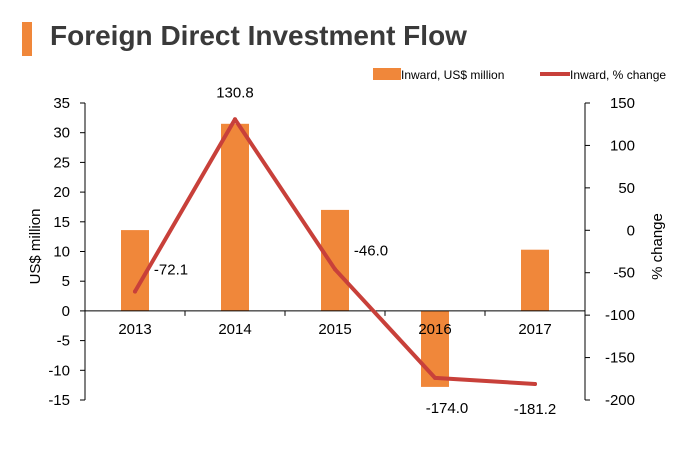 This screenshot has width=700, height=450. Describe the element at coordinates (61, 192) in the screenshot. I see `y-left-tick-label: 20` at that location.